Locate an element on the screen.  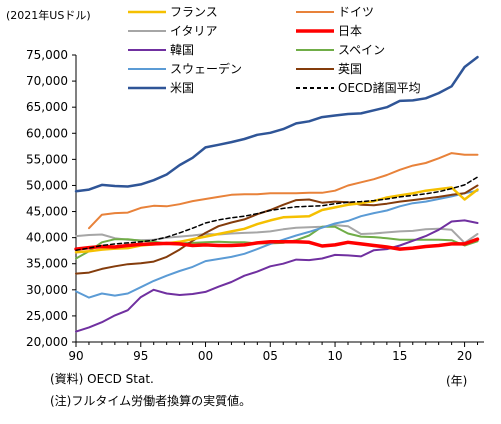
legend-entry: スペイン is located at coordinates (340, 50).